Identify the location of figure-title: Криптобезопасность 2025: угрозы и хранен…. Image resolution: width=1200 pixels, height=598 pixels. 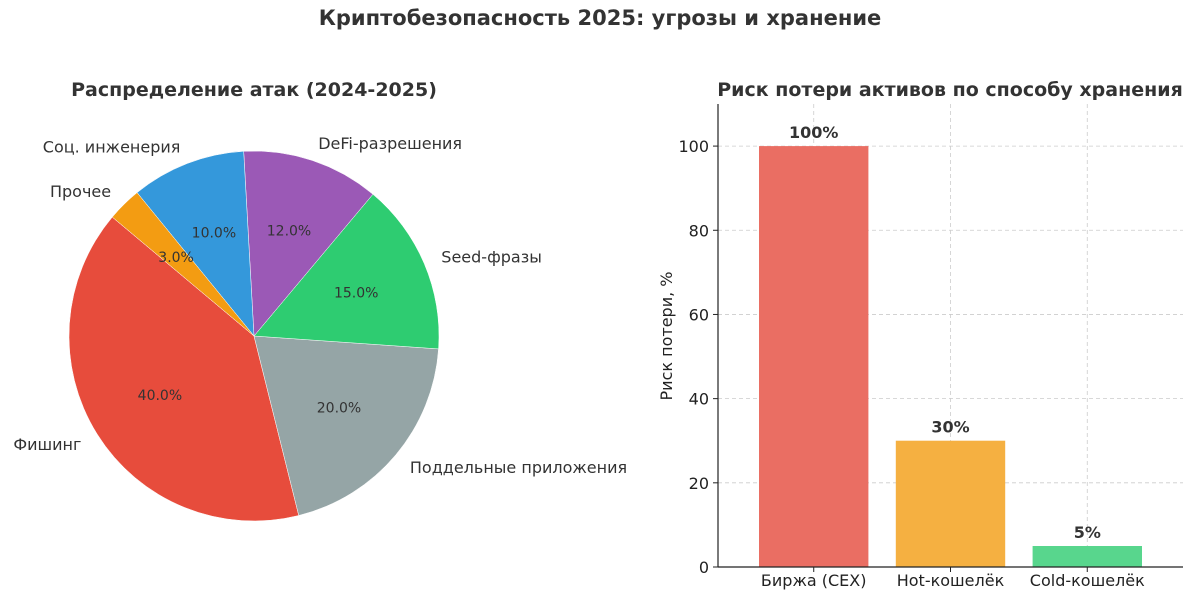
(600, 18).